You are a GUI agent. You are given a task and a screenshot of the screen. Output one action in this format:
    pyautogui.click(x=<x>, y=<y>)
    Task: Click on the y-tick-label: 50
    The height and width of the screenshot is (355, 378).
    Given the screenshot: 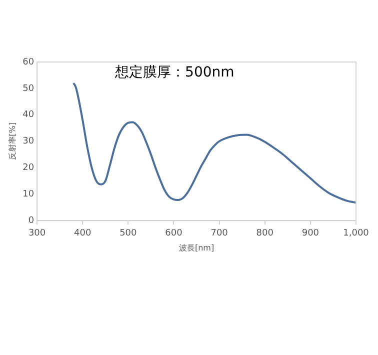 What is the action you would take?
    pyautogui.click(x=28, y=89)
    